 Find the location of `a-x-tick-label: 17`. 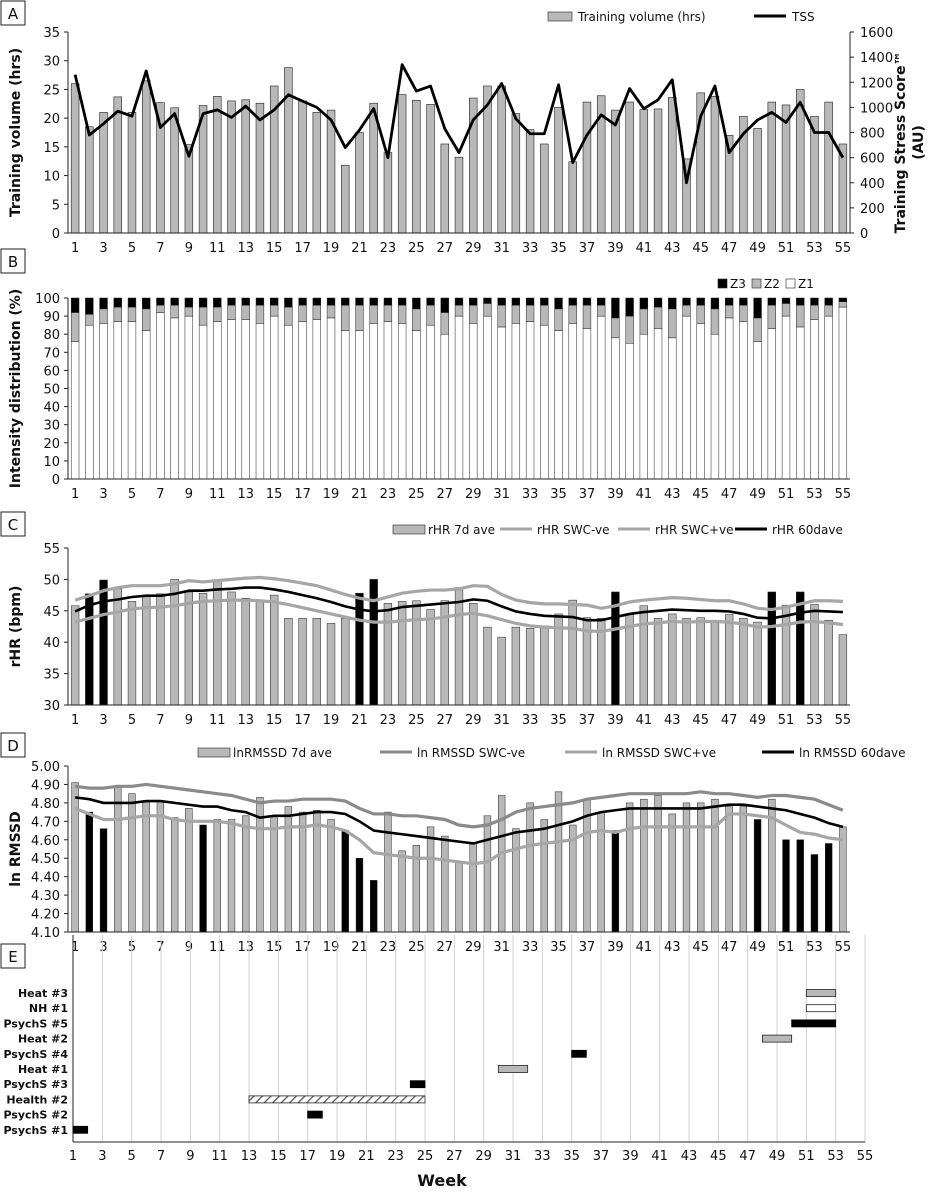

a-x-tick-label: 17 is located at coordinates (302, 248).